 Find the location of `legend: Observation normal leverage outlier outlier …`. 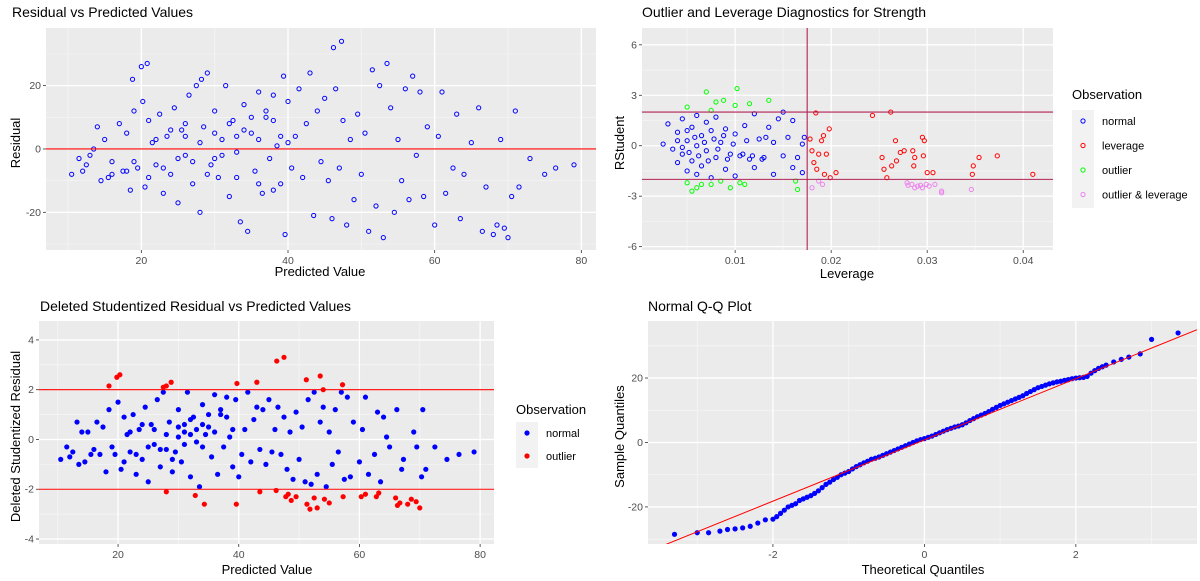

legend: Observation normal leverage outlier outlier … is located at coordinates (1130, 147).